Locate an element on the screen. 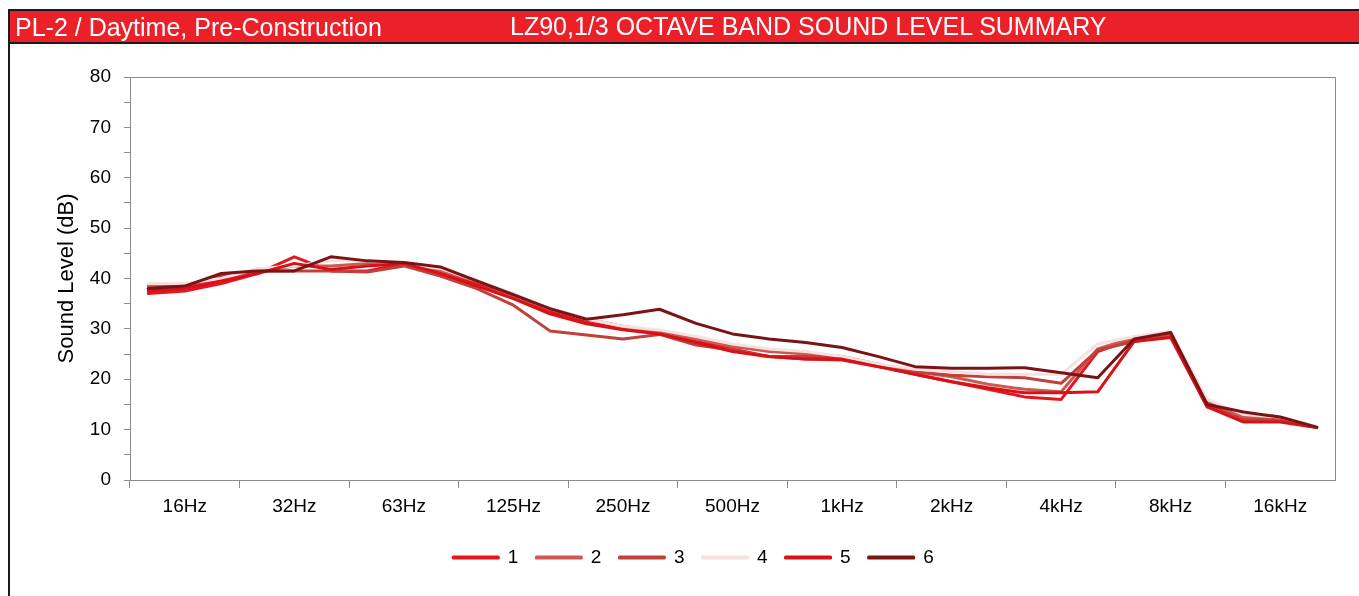  y-tick-label: 40 is located at coordinates (100, 277).